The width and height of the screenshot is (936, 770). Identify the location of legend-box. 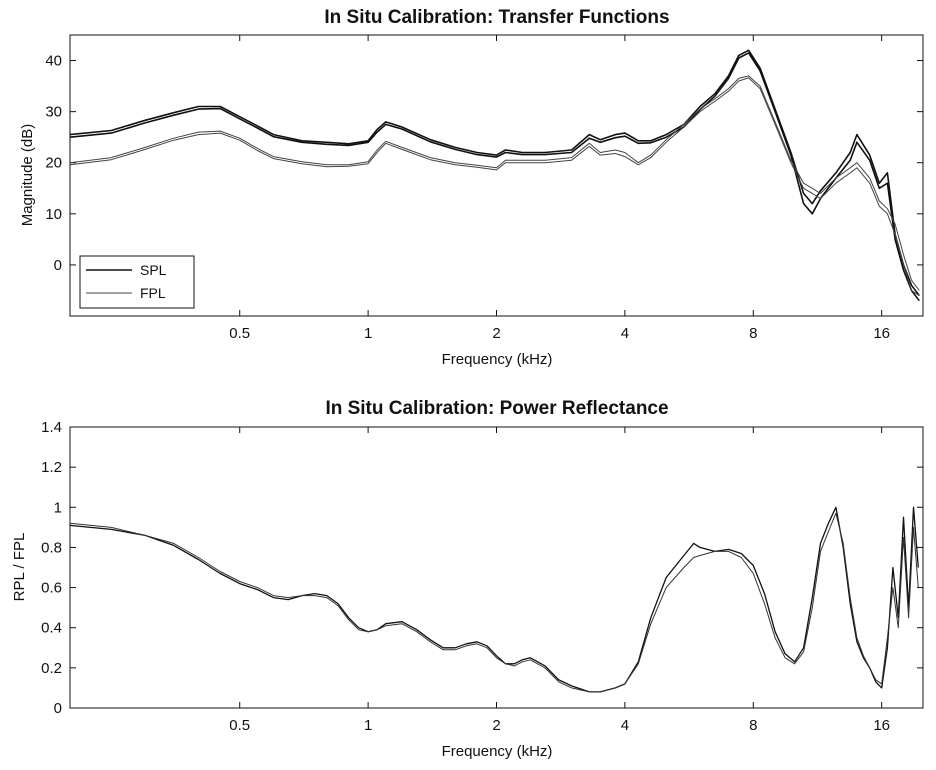
(137, 282).